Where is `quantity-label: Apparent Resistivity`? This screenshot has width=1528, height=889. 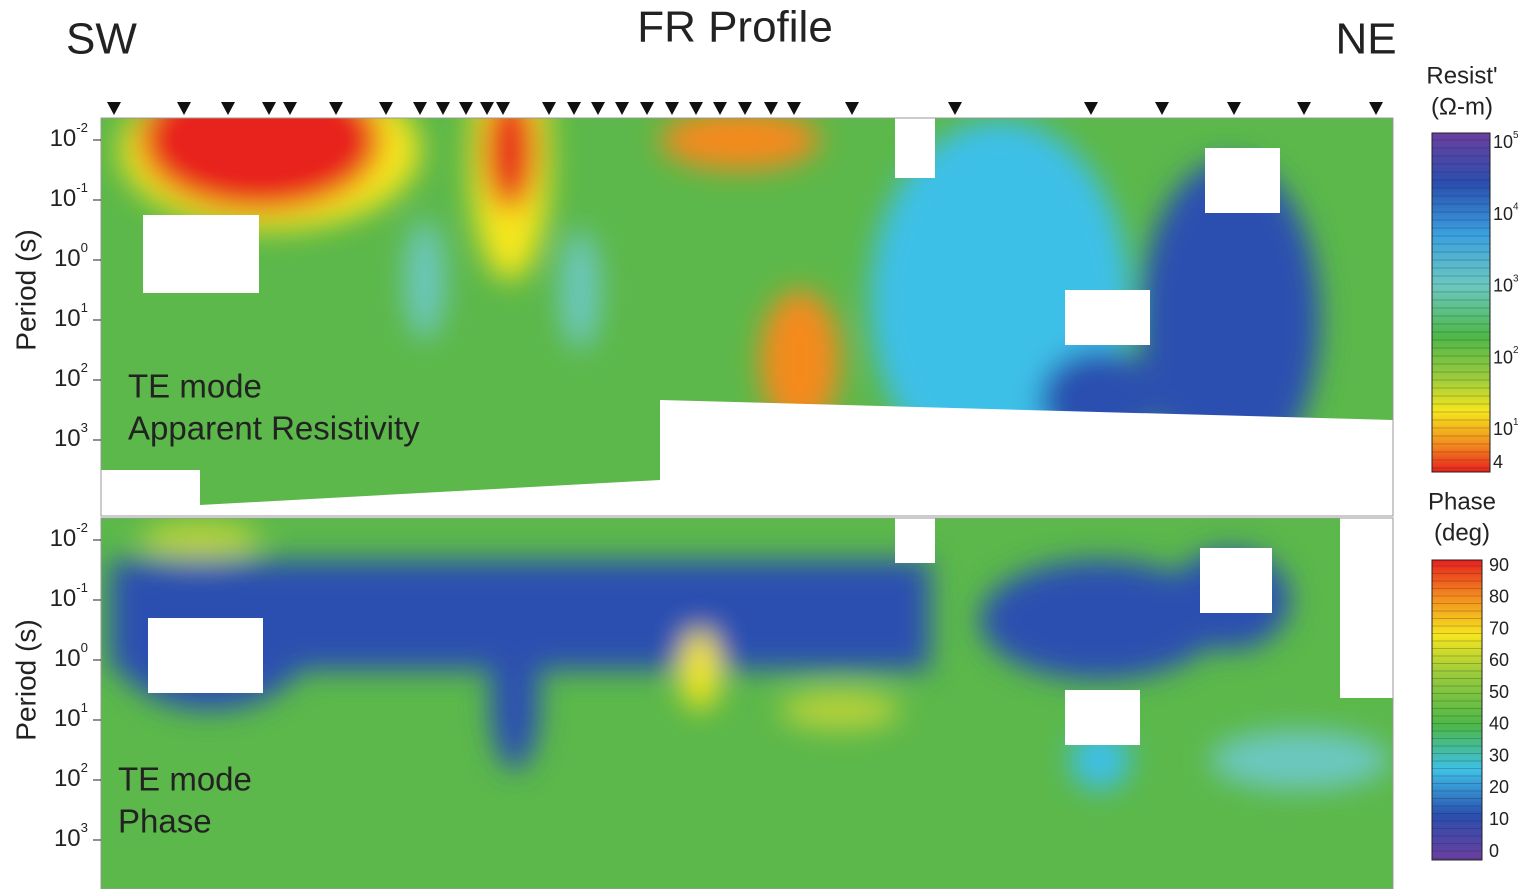
quantity-label: Apparent Resistivity is located at coordinates (274, 428).